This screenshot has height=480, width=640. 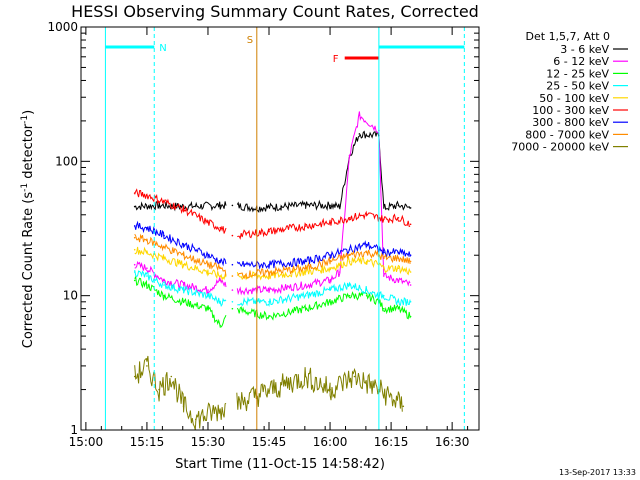 What do you see at coordinates (28, 153) in the screenshot?
I see `y-axis-label-mid: detector` at bounding box center [28, 153].